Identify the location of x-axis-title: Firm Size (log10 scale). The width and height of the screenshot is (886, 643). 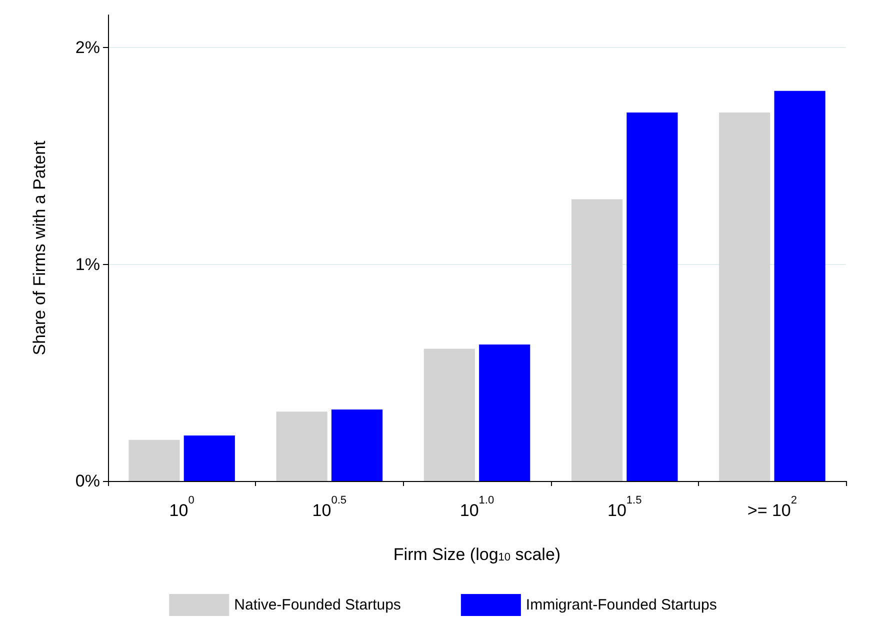
(477, 554).